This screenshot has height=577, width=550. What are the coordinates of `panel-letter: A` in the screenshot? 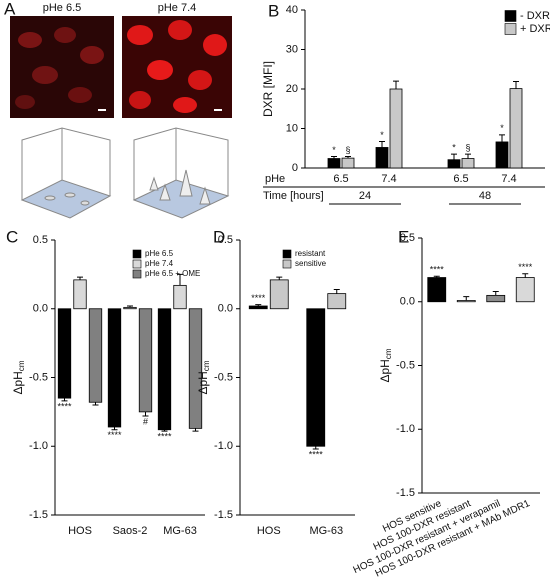 It's located at (10, 9).